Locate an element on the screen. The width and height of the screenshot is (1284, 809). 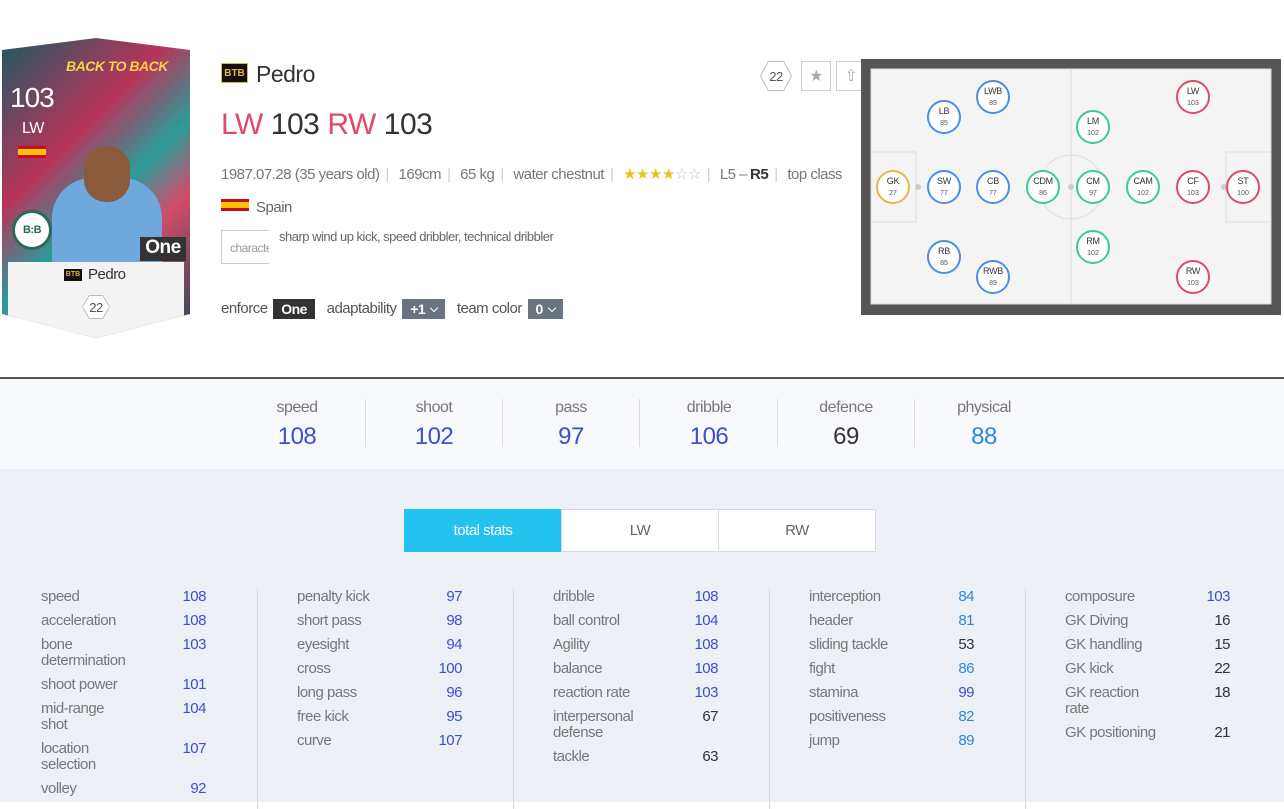
stat-label: interception is located at coordinates (845, 596).